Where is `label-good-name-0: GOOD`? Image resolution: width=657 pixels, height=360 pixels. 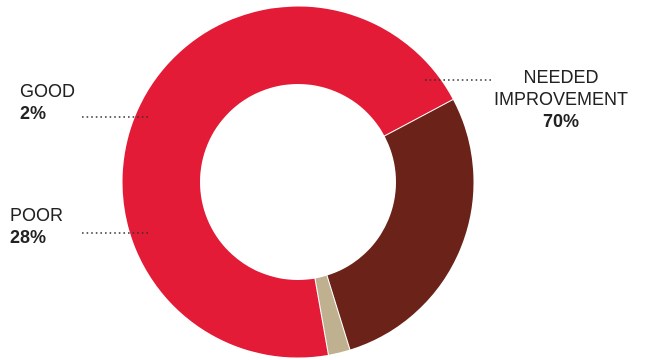
label-good-name-0: GOOD is located at coordinates (47, 91).